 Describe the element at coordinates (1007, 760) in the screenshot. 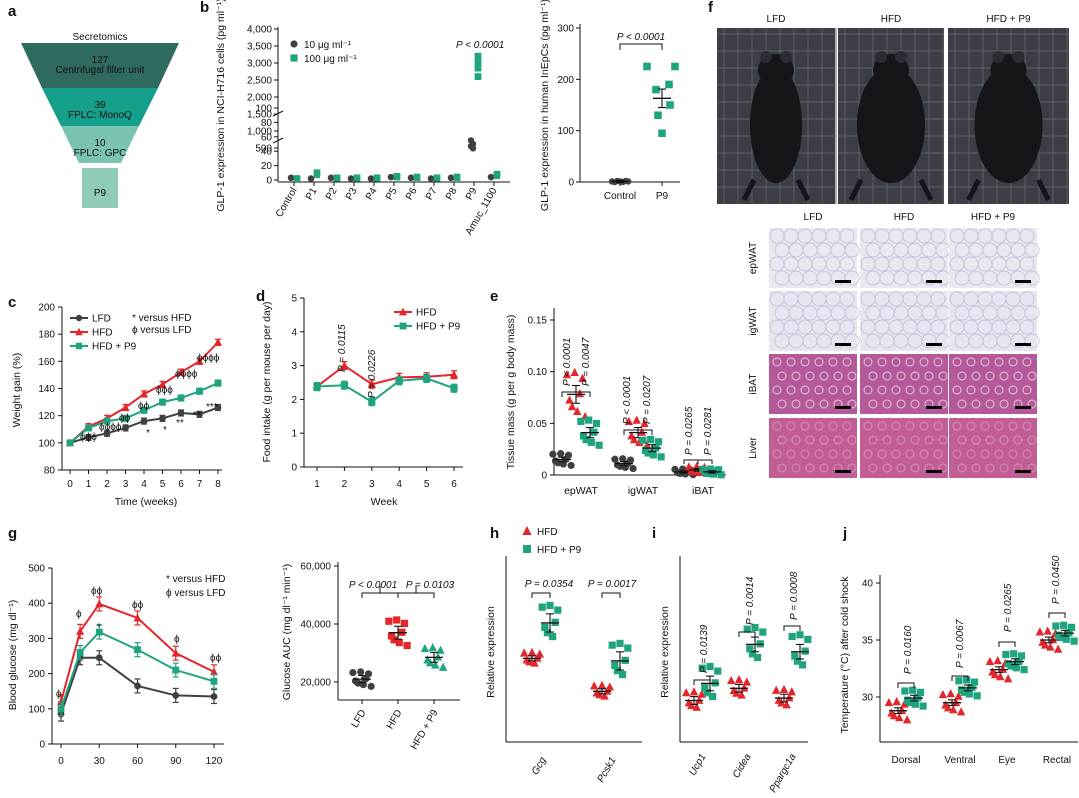

I see `x-tick-label: Eye` at that location.